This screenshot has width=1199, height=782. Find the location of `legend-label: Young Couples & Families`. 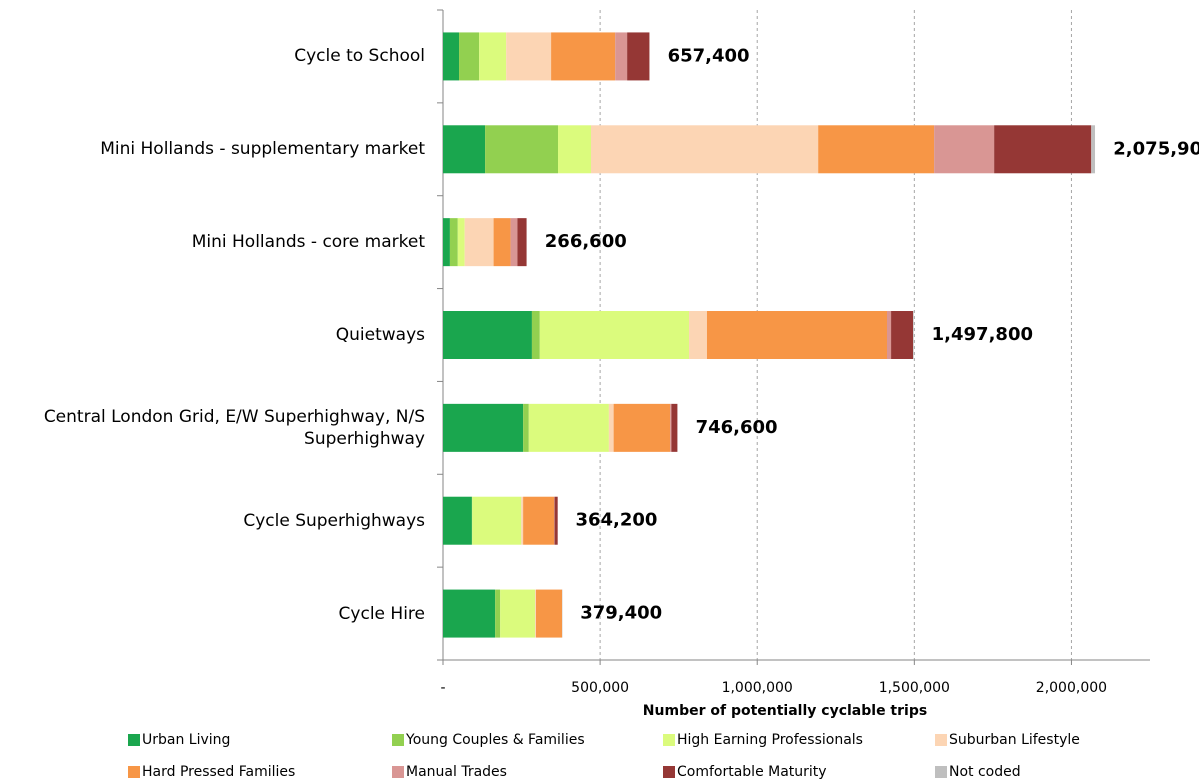

legend-label: Young Couples & Families is located at coordinates (495, 740).